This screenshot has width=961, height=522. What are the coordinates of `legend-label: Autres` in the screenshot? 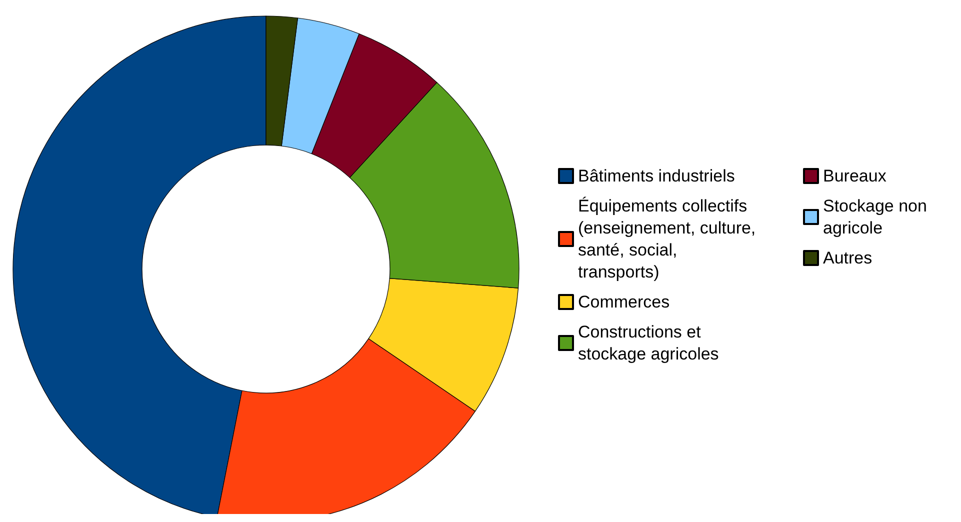 It's located at (847, 258).